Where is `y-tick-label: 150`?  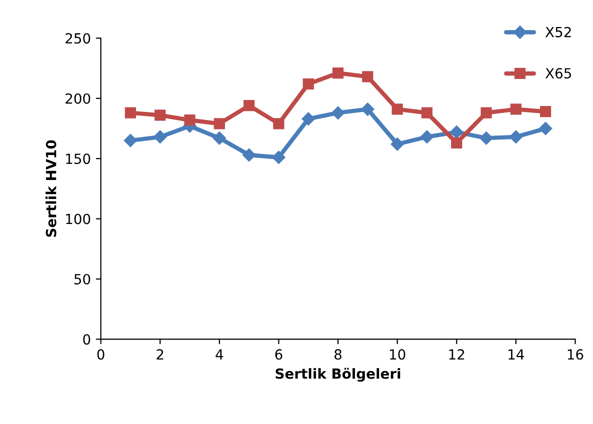 y-tick-label: 150 is located at coordinates (78, 159).